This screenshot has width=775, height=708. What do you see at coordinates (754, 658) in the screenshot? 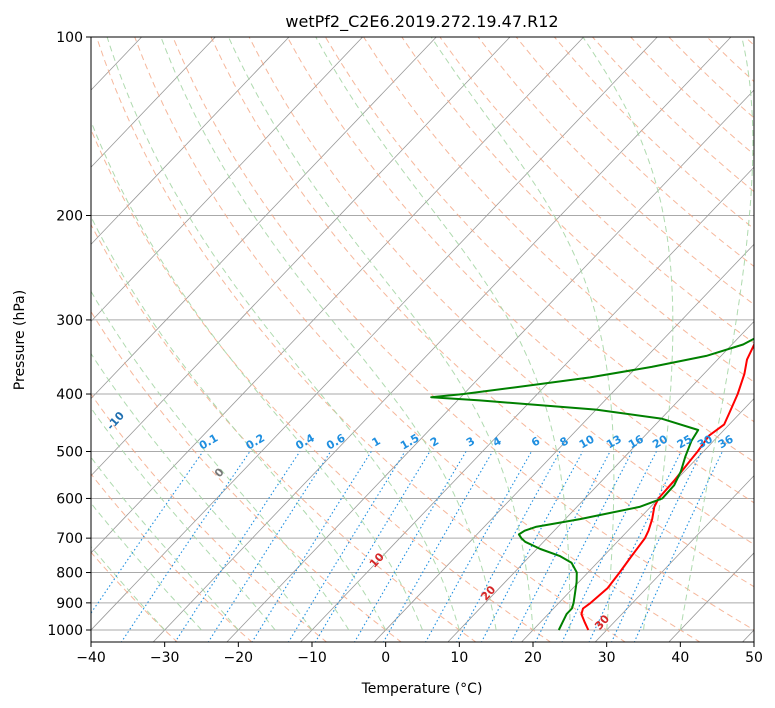
I see `x-tick-label: 50` at bounding box center [754, 658].